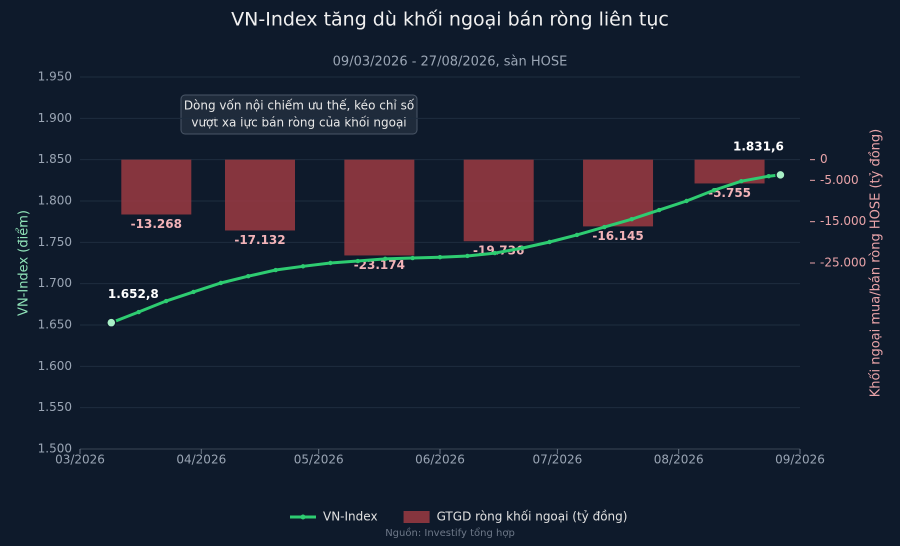  What do you see at coordinates (55, 242) in the screenshot?
I see `y-tick-label: 1.750` at bounding box center [55, 242].